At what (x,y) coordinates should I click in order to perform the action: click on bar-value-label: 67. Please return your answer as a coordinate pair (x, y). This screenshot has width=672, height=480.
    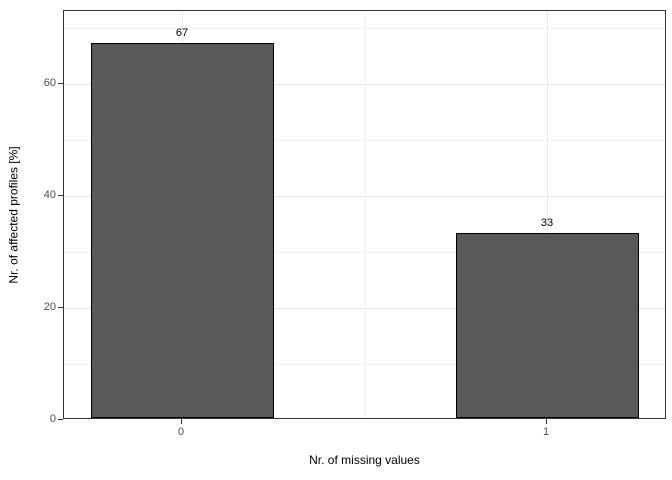
    Looking at the image, I should click on (182, 32).